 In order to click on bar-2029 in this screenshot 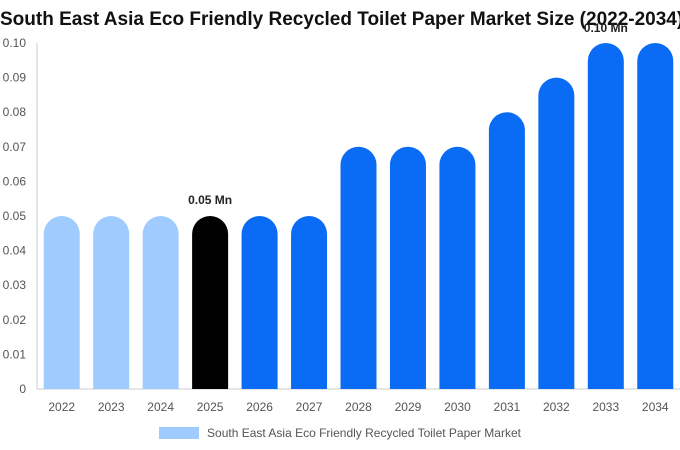, I will do `click(407, 267)`.